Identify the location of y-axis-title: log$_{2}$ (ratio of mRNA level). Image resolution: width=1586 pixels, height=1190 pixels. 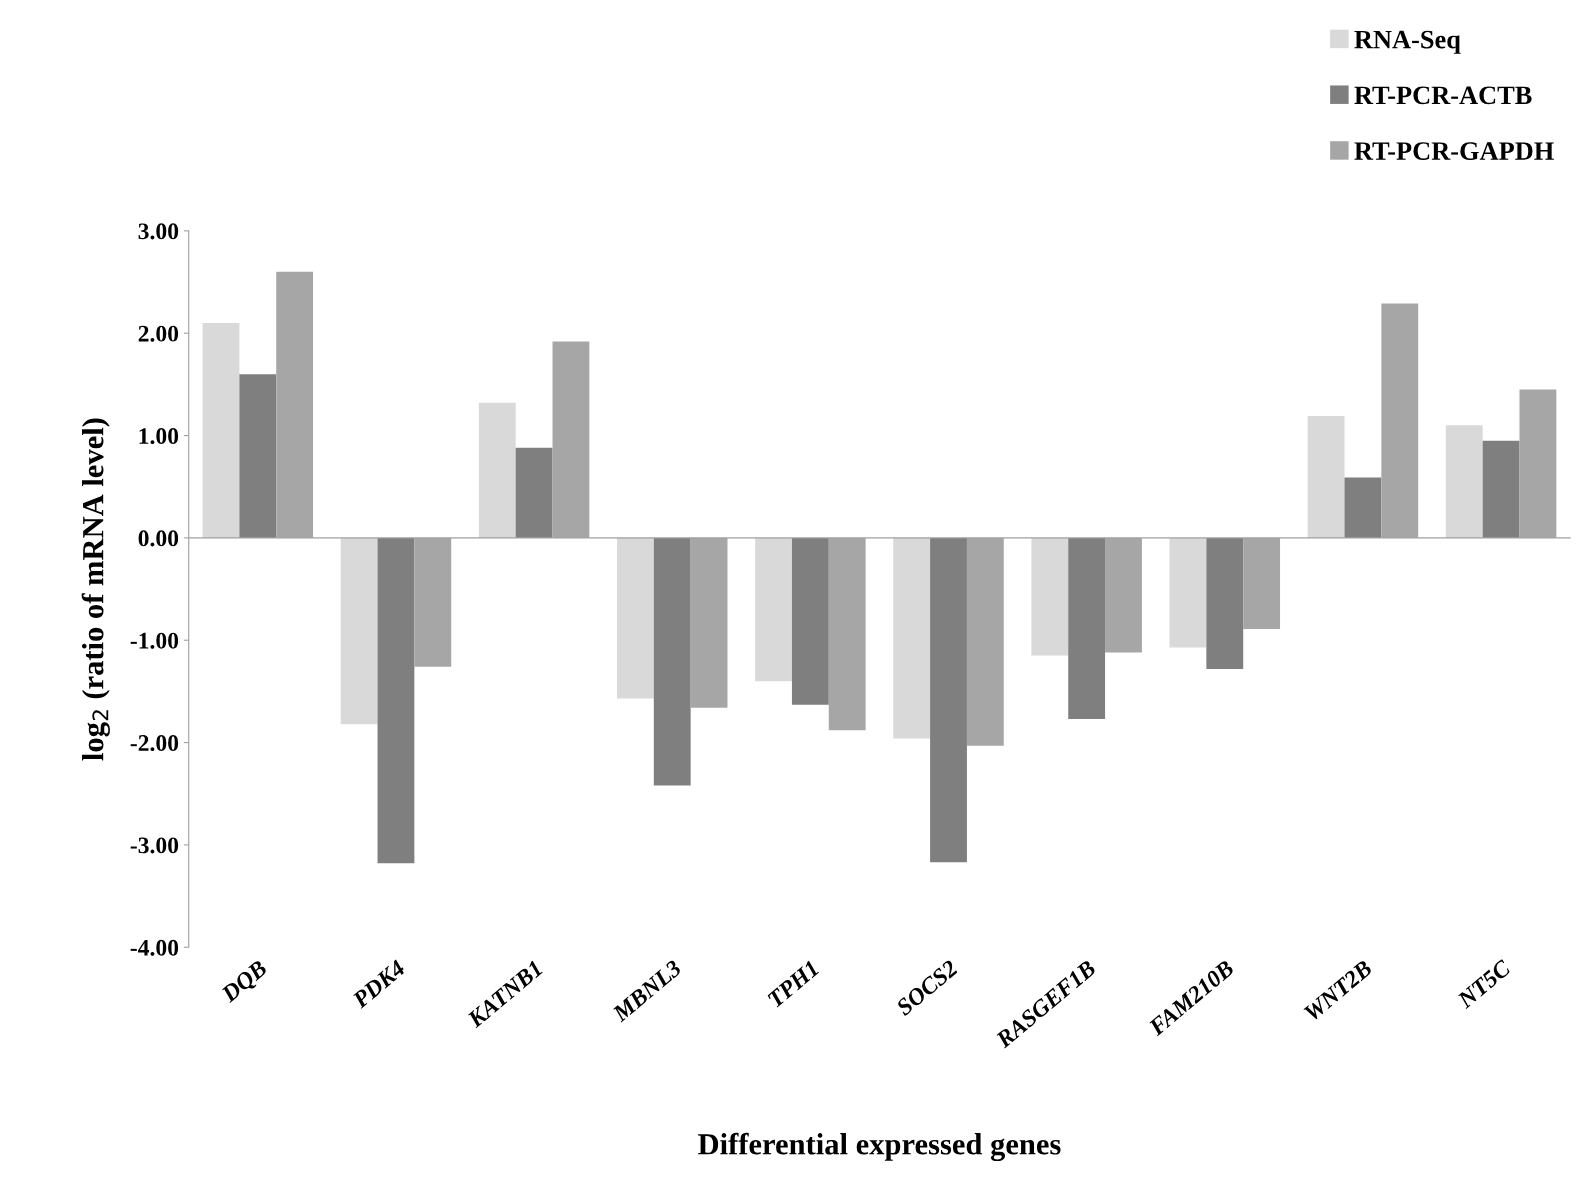
(95, 589).